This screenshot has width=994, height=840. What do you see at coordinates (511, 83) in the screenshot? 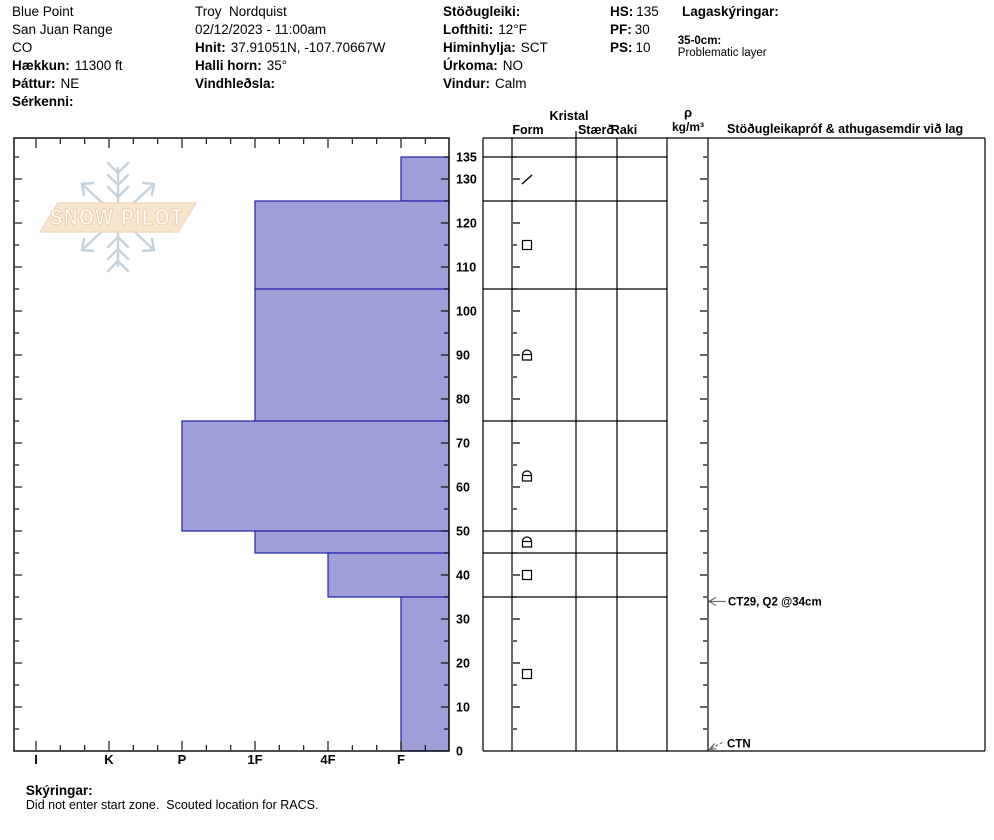
I see `header-field-value: Calm` at bounding box center [511, 83].